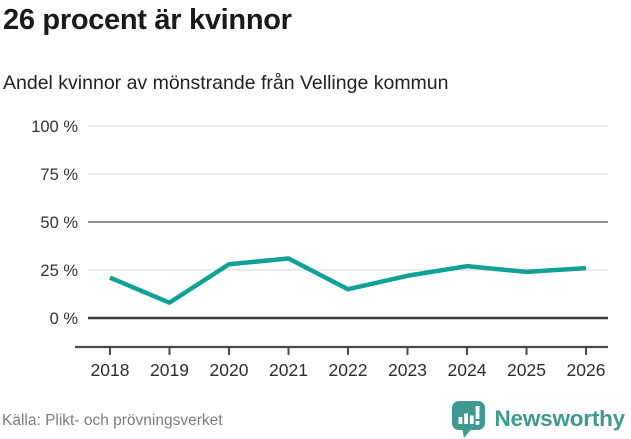 The height and width of the screenshot is (439, 631). What do you see at coordinates (59, 271) in the screenshot?
I see `y-tick-label: 25 %` at bounding box center [59, 271].